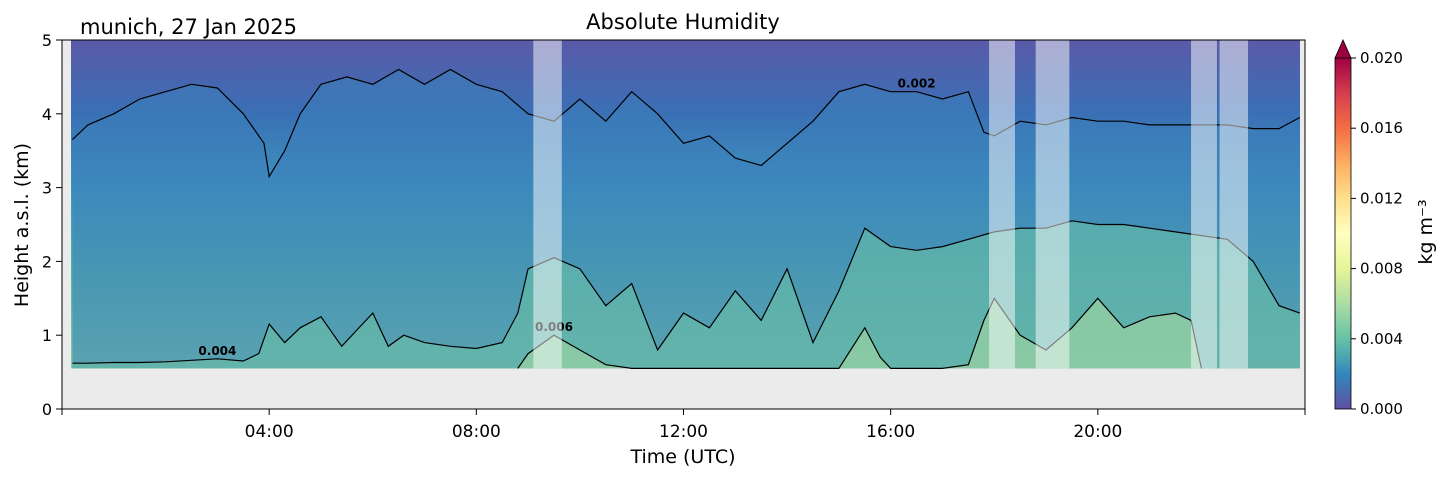 The width and height of the screenshot is (1454, 478). What do you see at coordinates (1381, 269) in the screenshot?
I see `colorbar-tick-label: 0.008` at bounding box center [1381, 269].